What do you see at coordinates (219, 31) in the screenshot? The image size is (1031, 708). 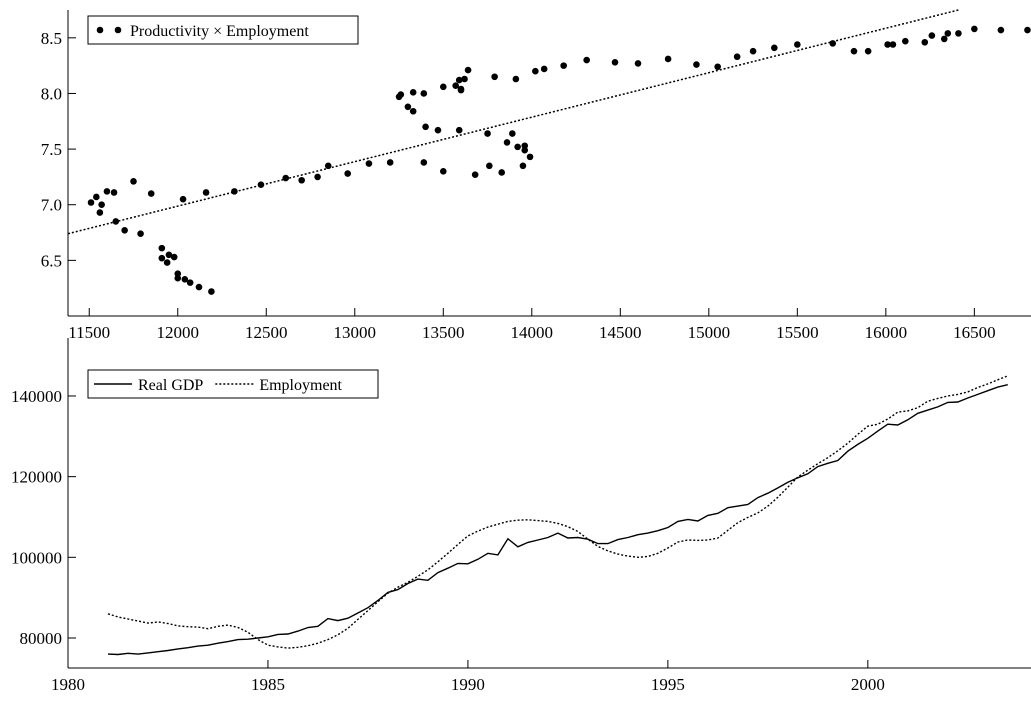 I see `legend-label: Productivity × Employment` at bounding box center [219, 31].